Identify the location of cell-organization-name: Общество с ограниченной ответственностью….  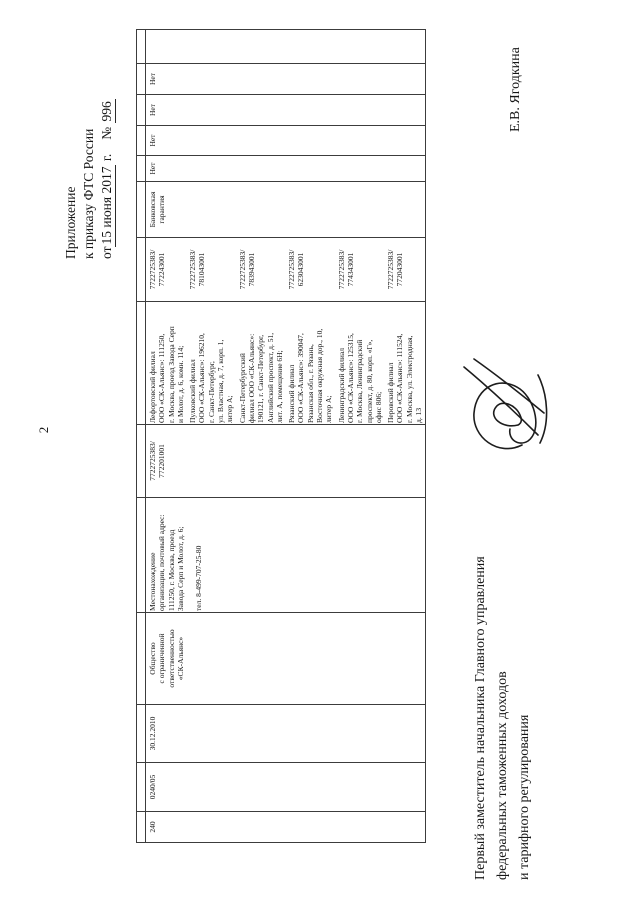
(285, 658).